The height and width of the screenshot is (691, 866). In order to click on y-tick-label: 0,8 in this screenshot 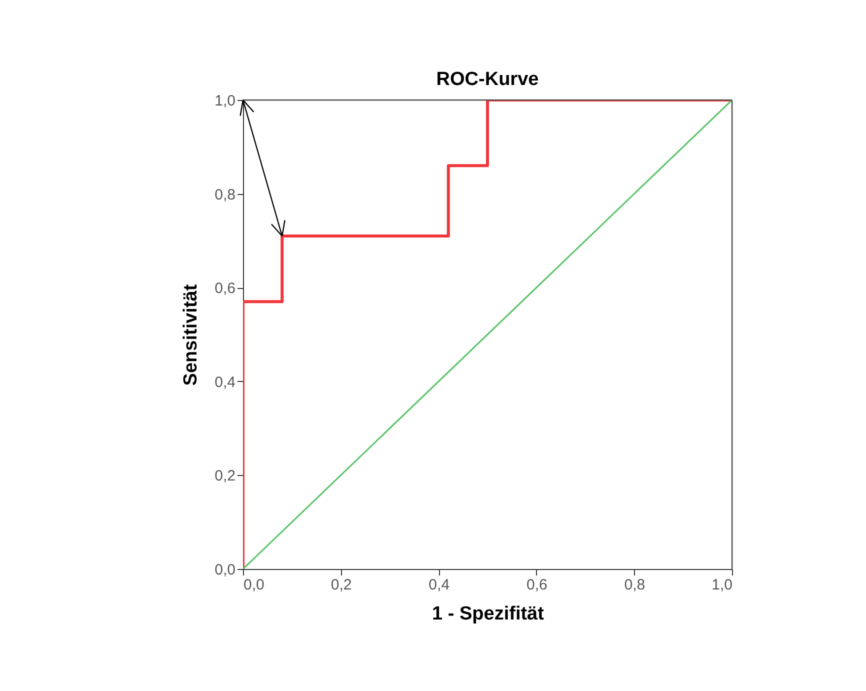, I will do `click(225, 195)`.